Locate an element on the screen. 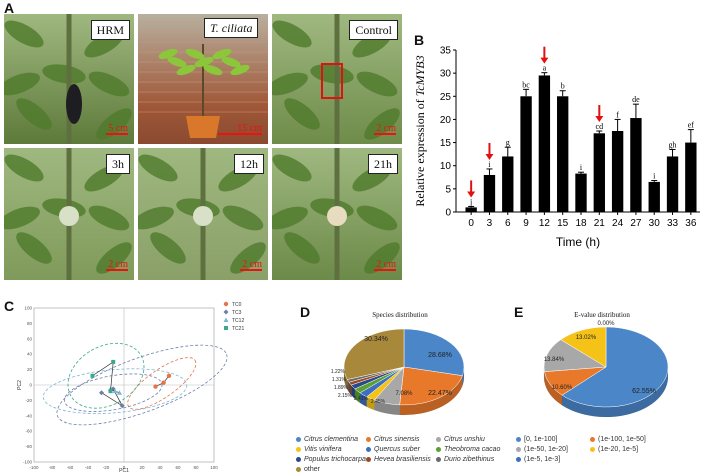  legend-label: TC0 is located at coordinates (237, 305).